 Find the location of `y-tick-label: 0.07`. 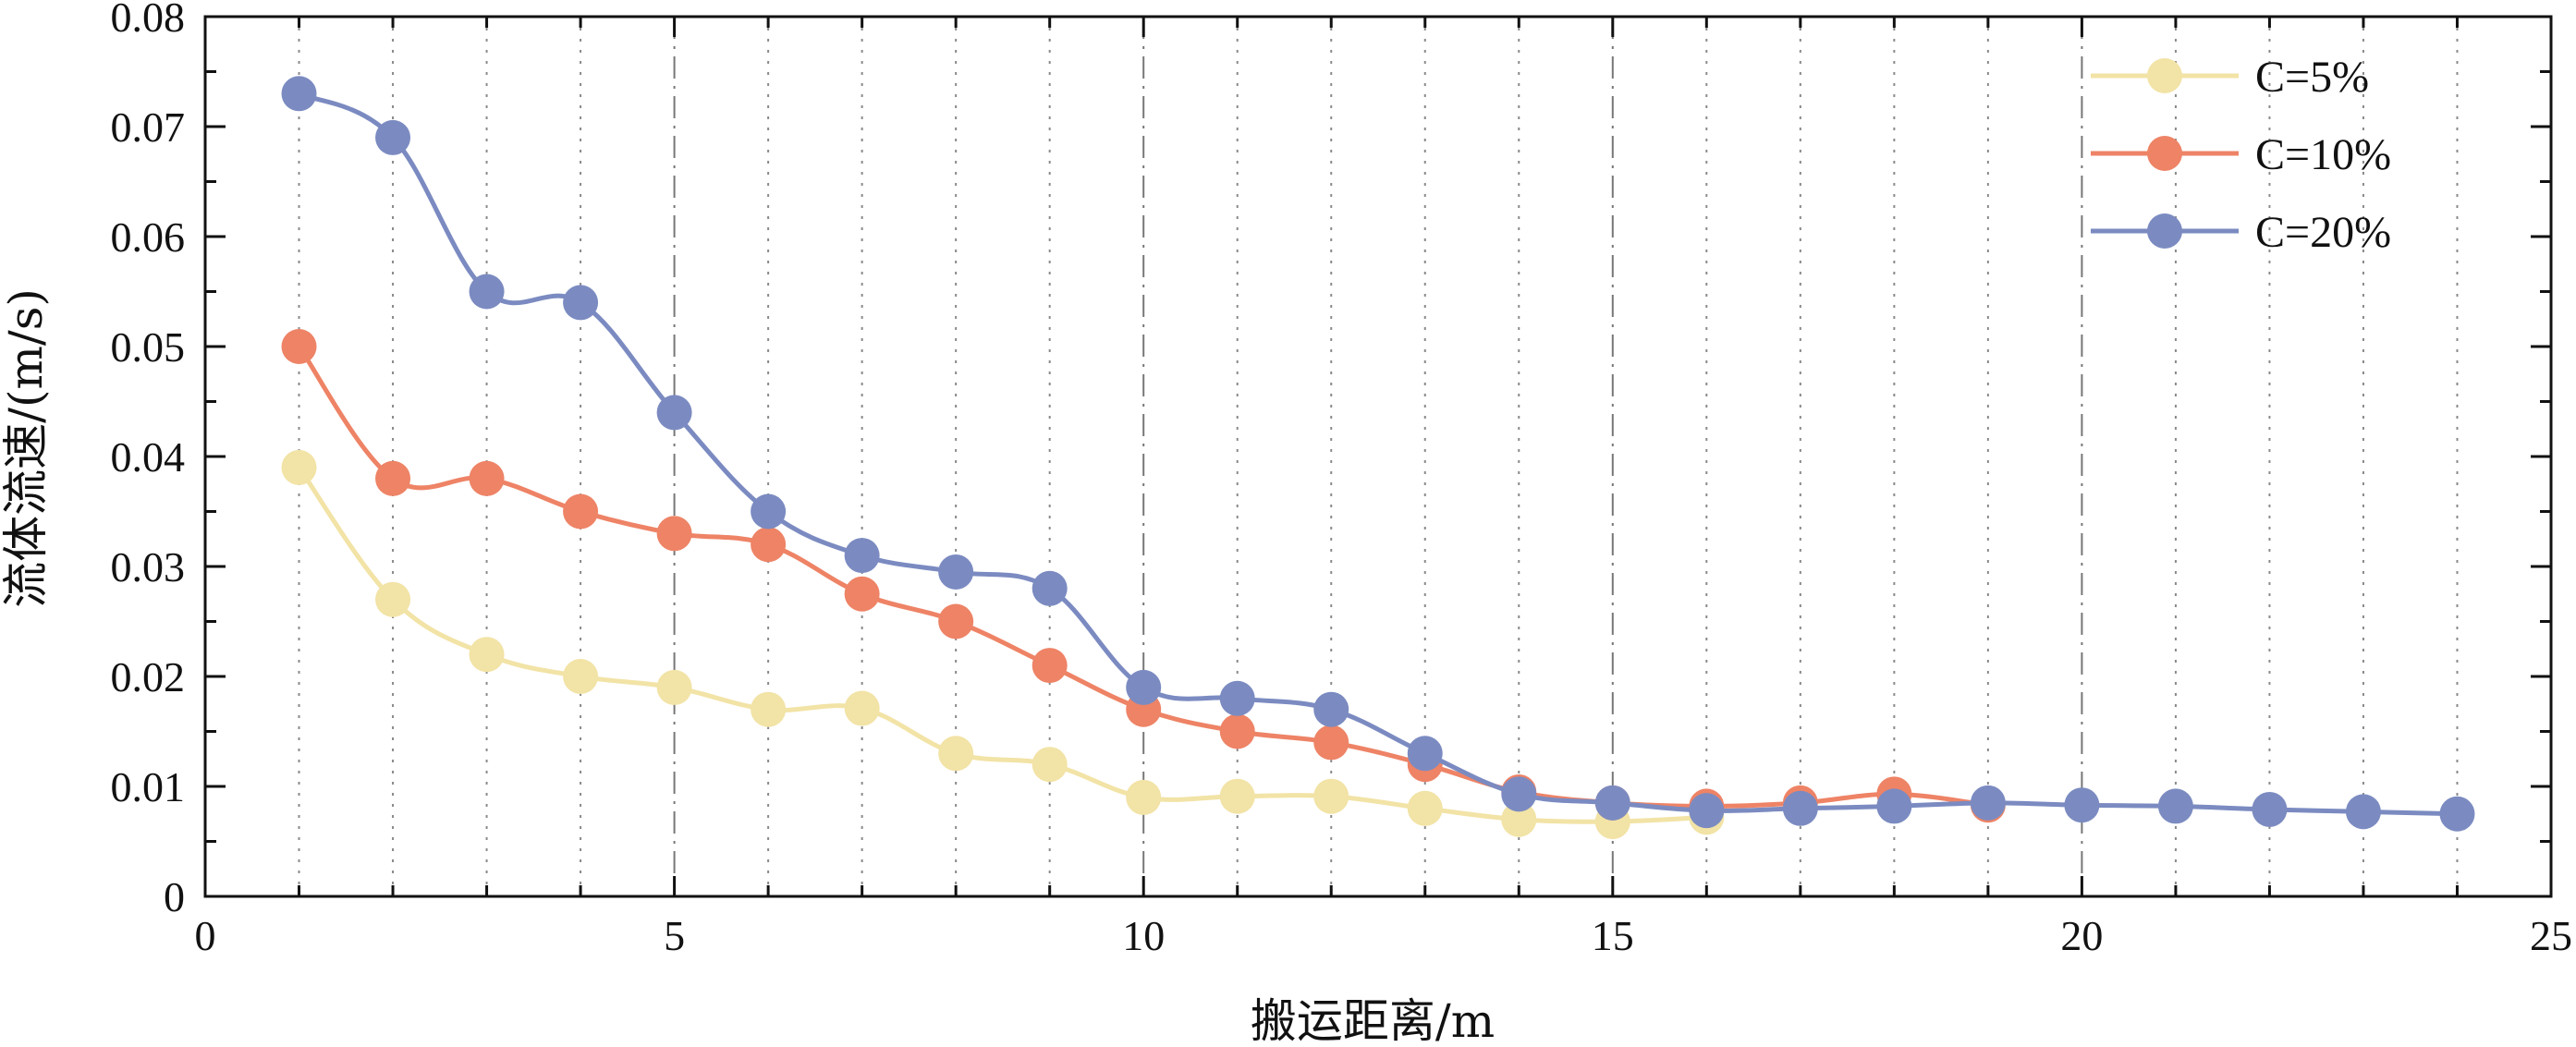

y-tick-label: 0.07 is located at coordinates (148, 127).